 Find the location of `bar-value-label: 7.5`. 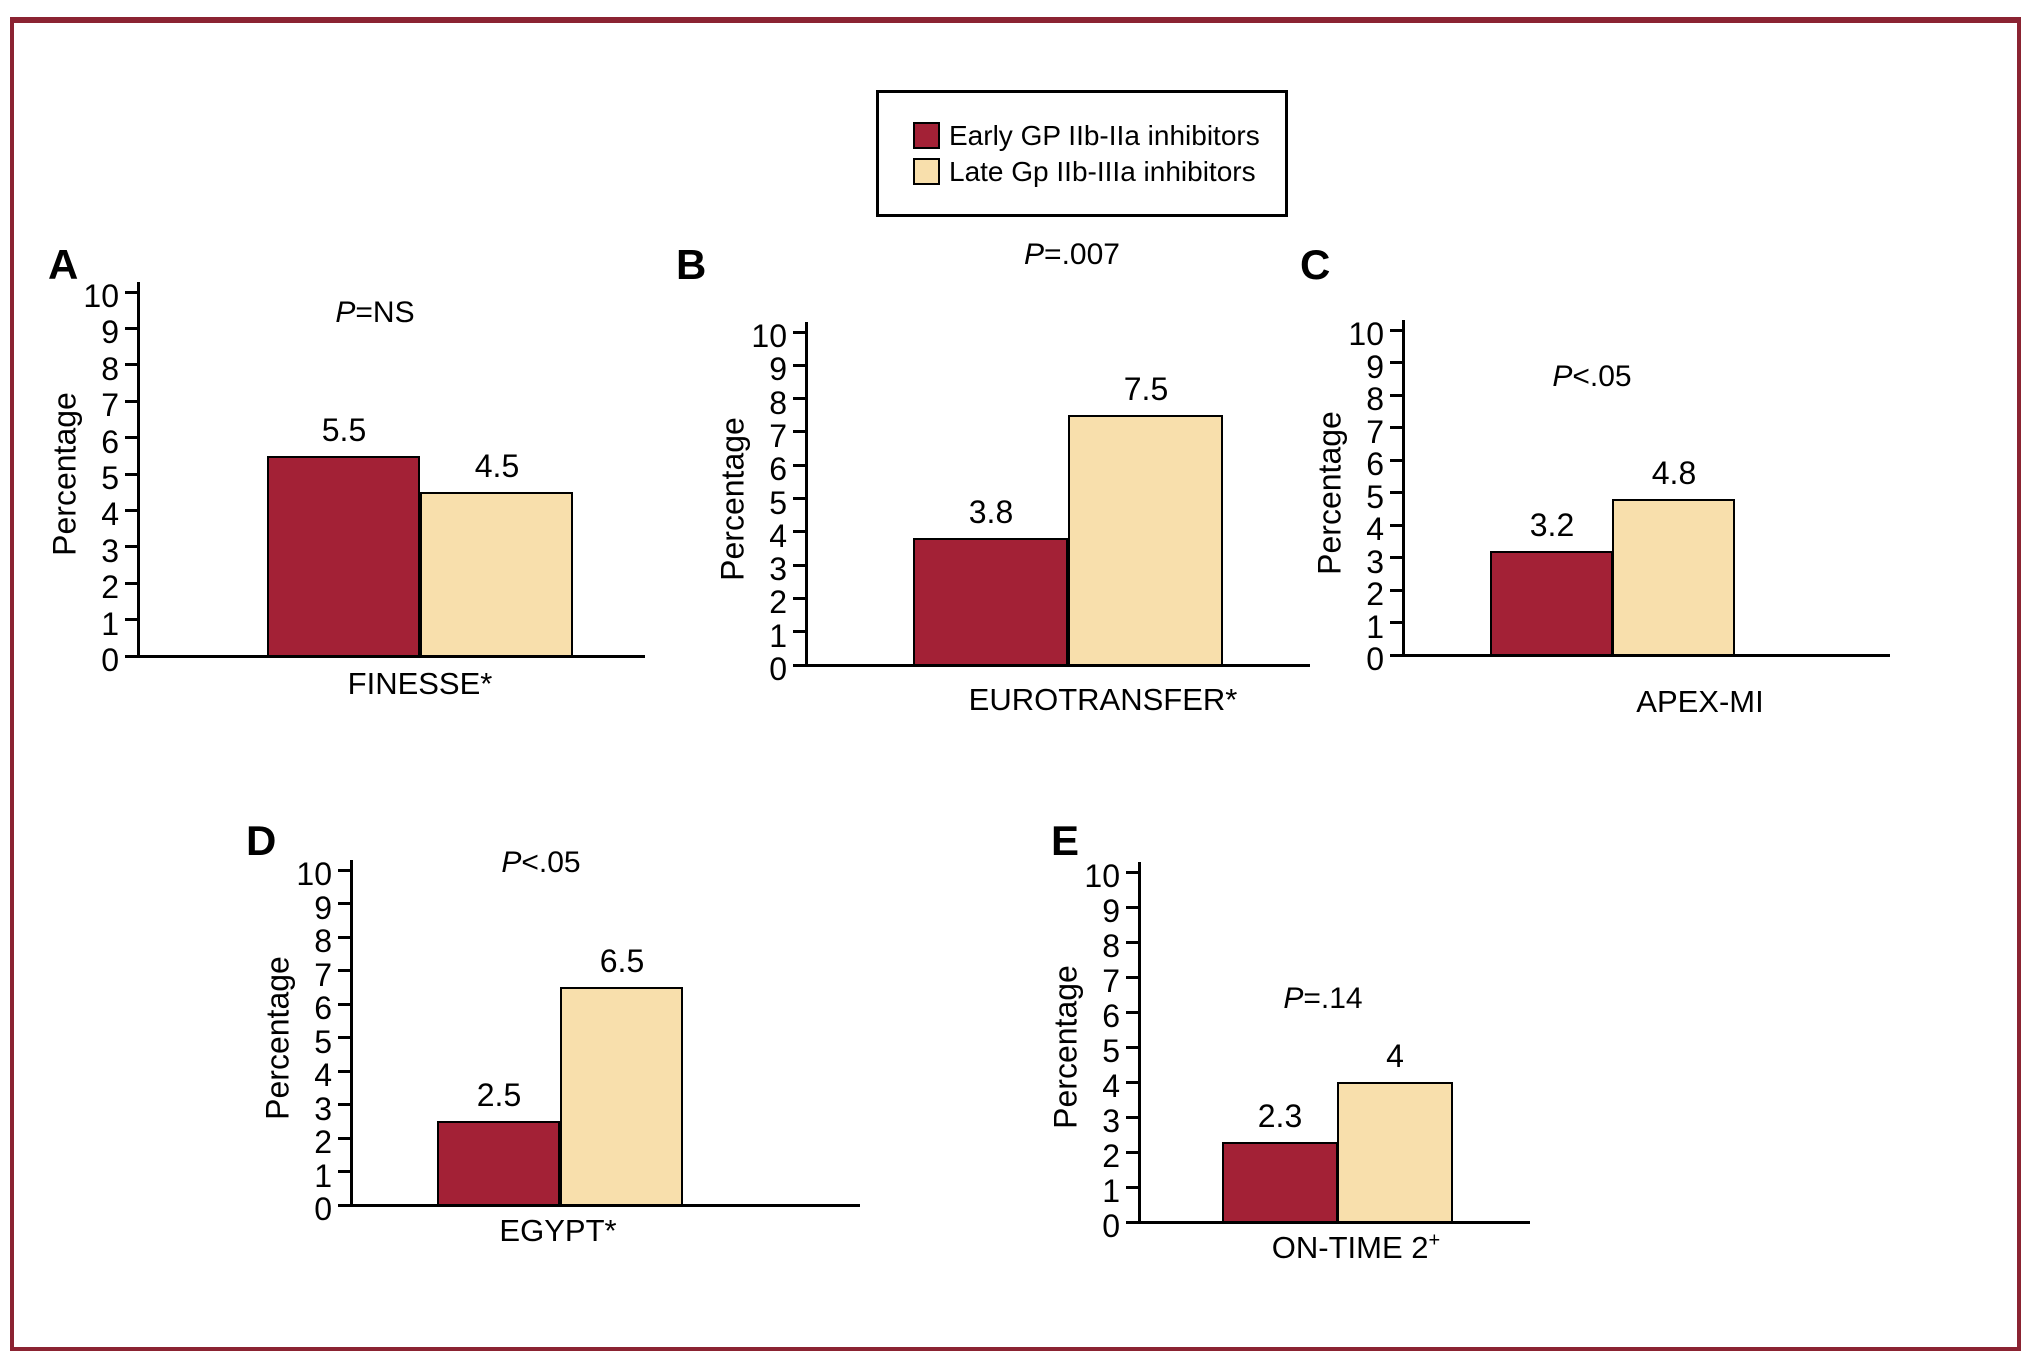

bar-value-label: 7.5 is located at coordinates (1146, 389).